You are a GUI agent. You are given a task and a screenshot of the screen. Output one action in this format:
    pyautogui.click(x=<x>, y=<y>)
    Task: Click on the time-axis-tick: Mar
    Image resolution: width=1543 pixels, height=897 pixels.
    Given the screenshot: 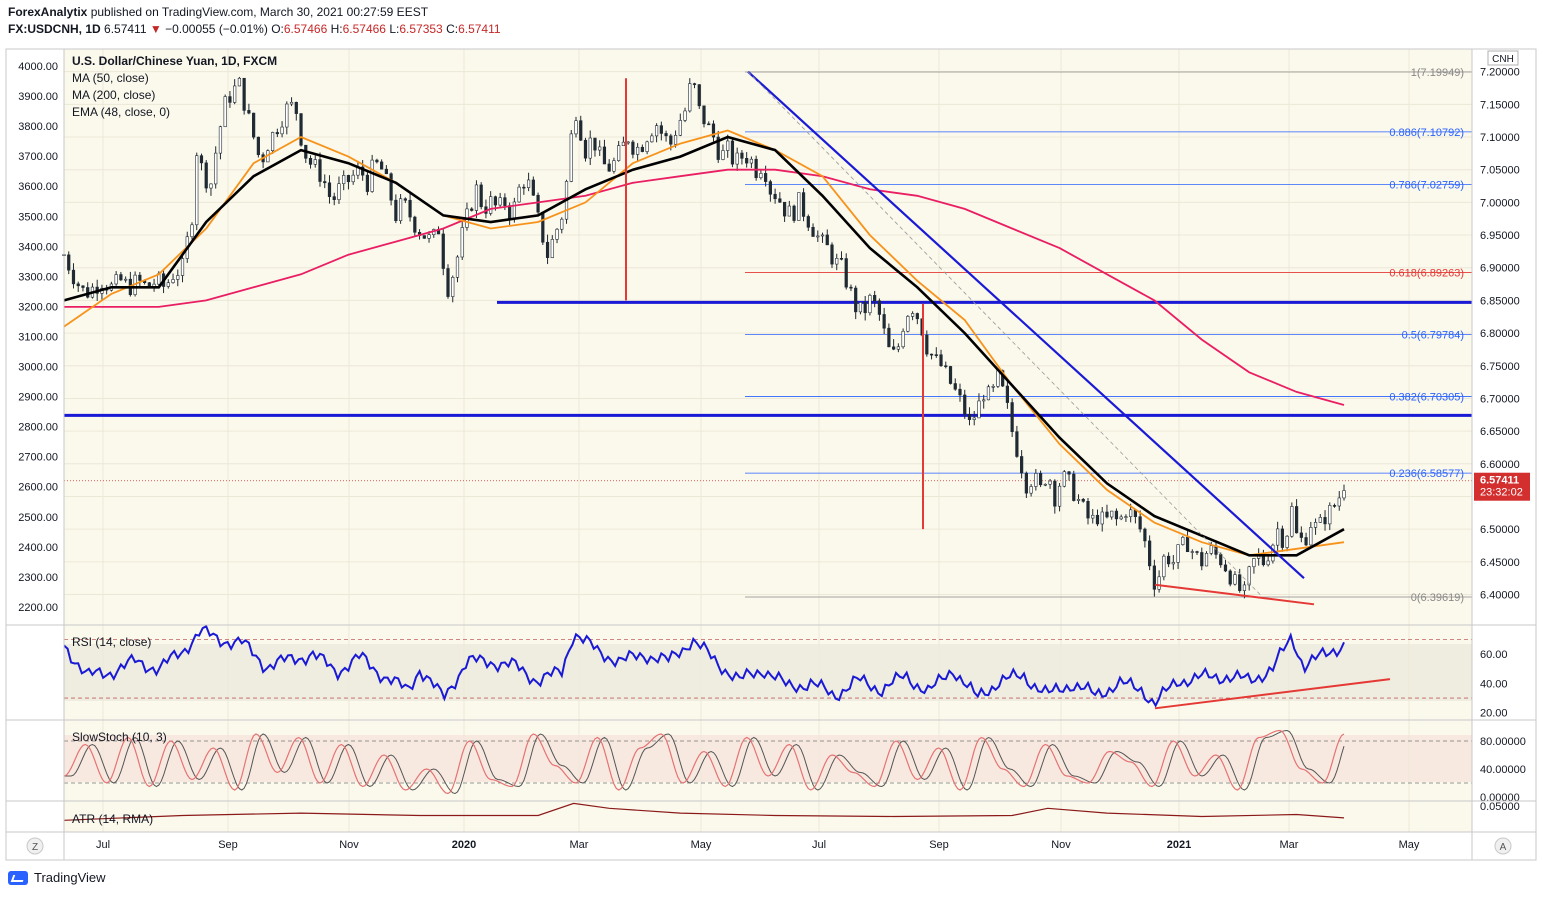 What is the action you would take?
    pyautogui.click(x=579, y=845)
    